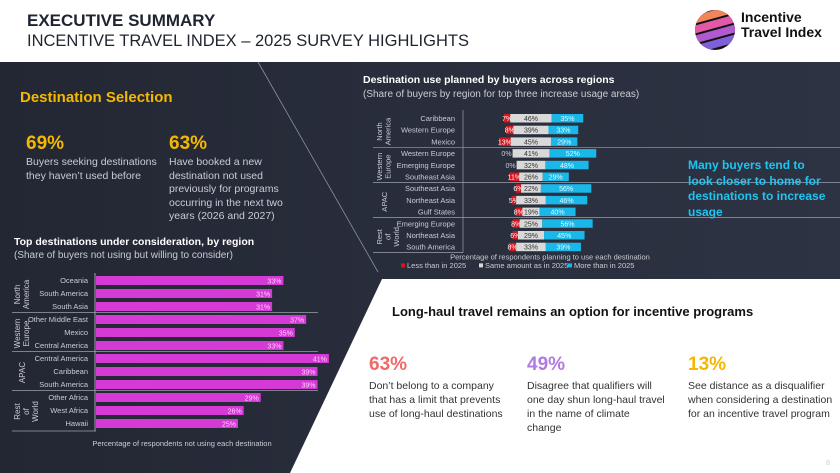  Describe the element at coordinates (426, 223) in the screenshot. I see `category-label: Emerging Europe` at that location.